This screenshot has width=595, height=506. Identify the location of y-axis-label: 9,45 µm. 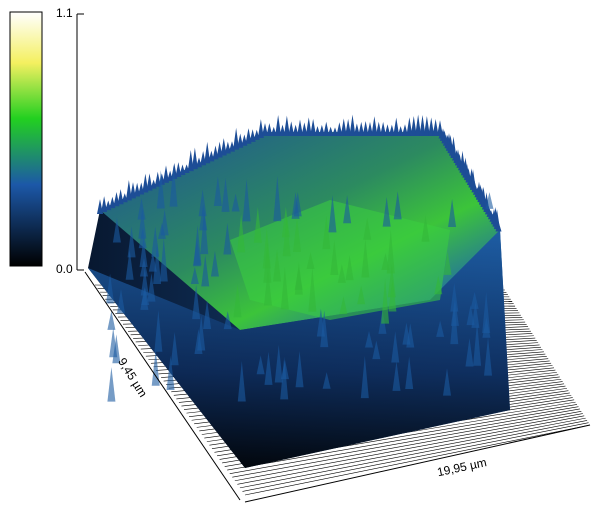
(132, 377).